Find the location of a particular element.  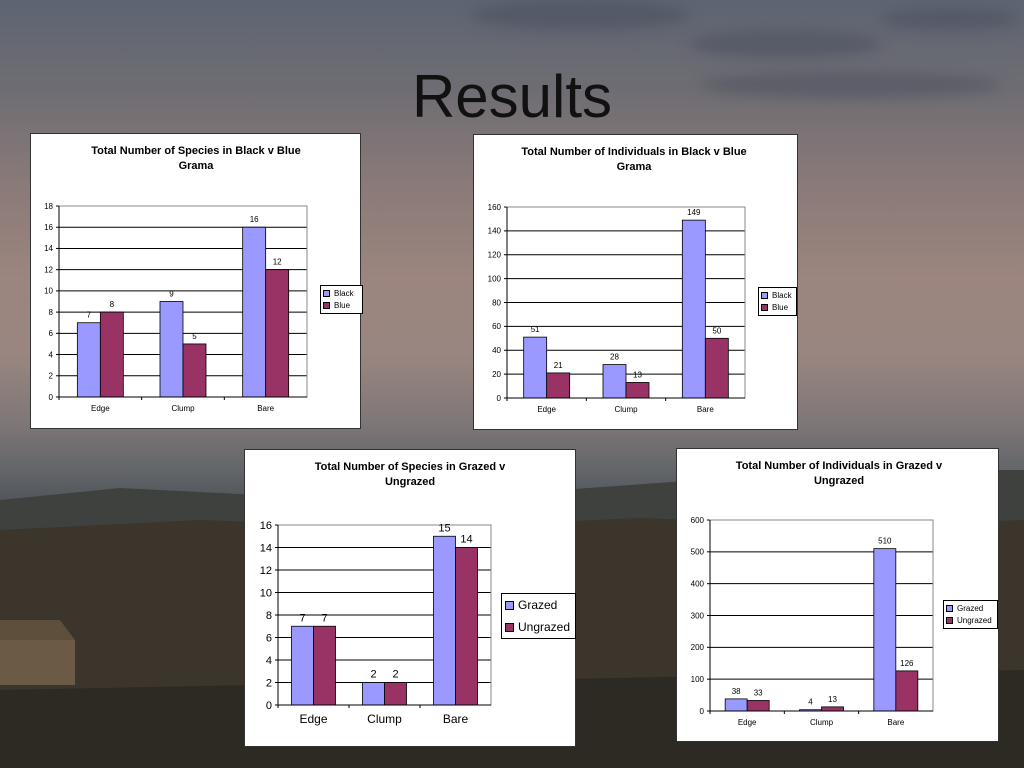

y-tick-label: 18 is located at coordinates (48, 206).